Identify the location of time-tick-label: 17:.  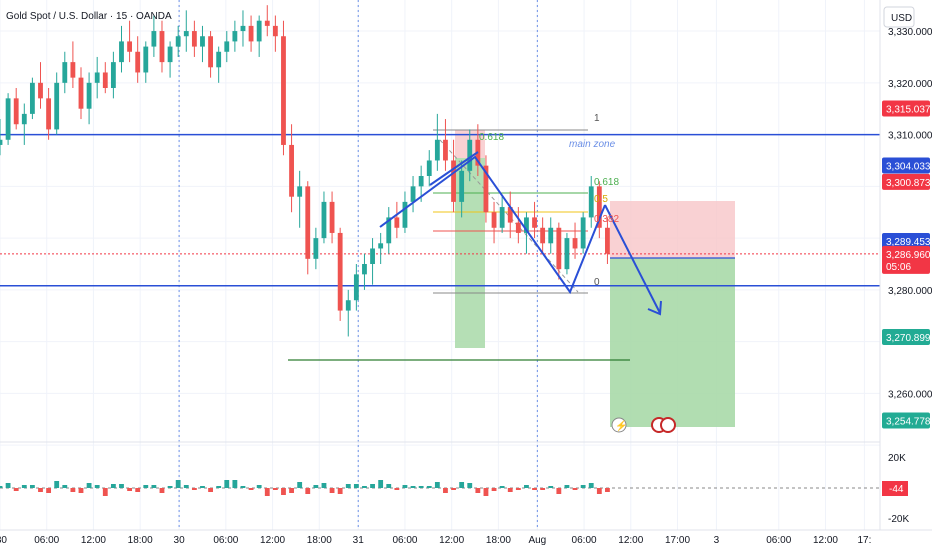
(864, 540).